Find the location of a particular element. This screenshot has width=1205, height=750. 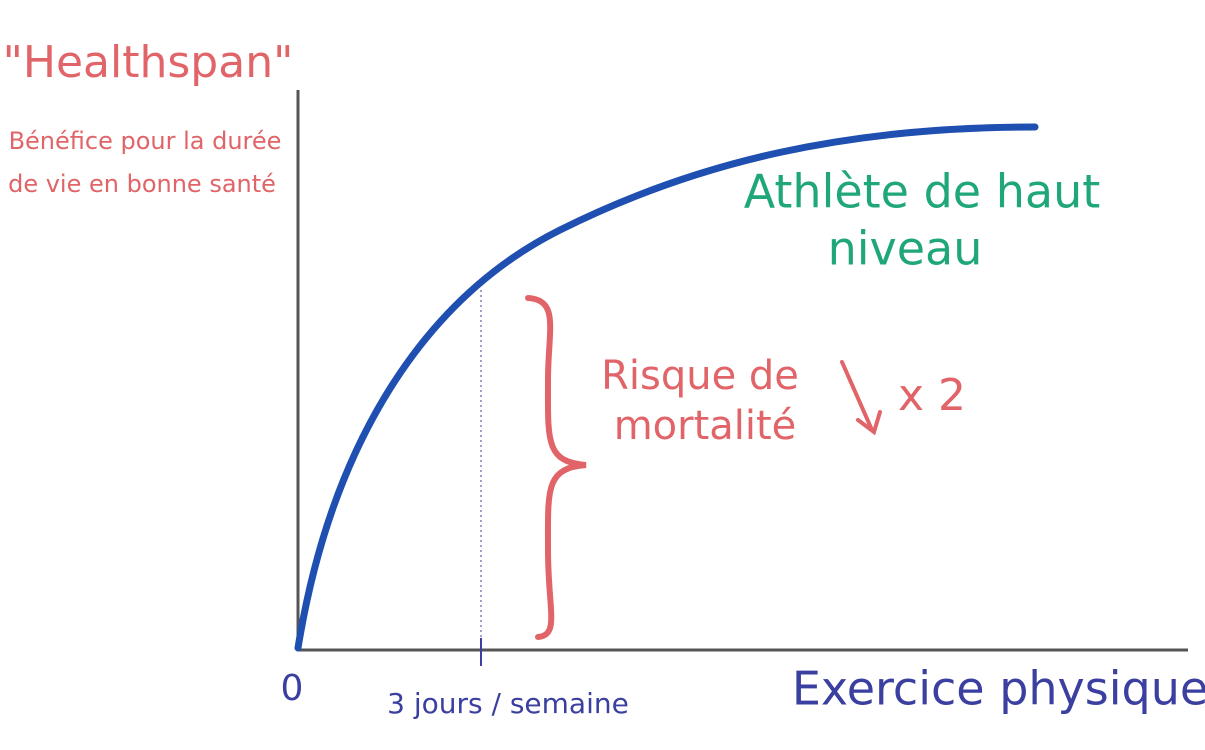

down-arrow is located at coordinates (861, 398).